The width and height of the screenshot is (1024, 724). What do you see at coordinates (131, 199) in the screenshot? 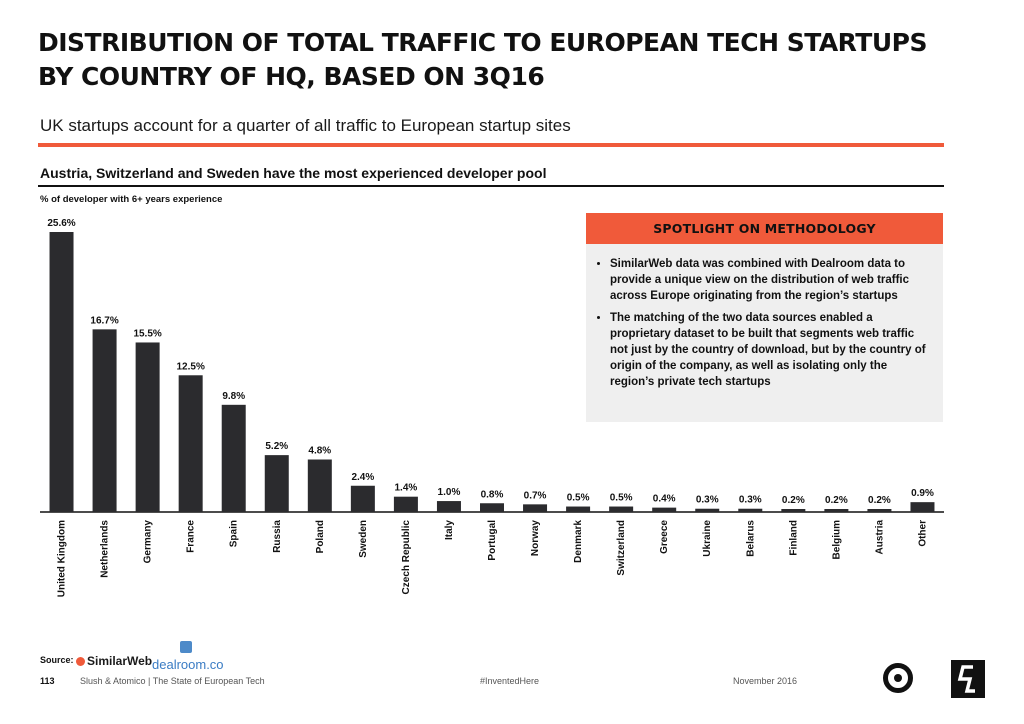
I see `y-axis-label: % of developer with 6+ years experience` at bounding box center [131, 199].